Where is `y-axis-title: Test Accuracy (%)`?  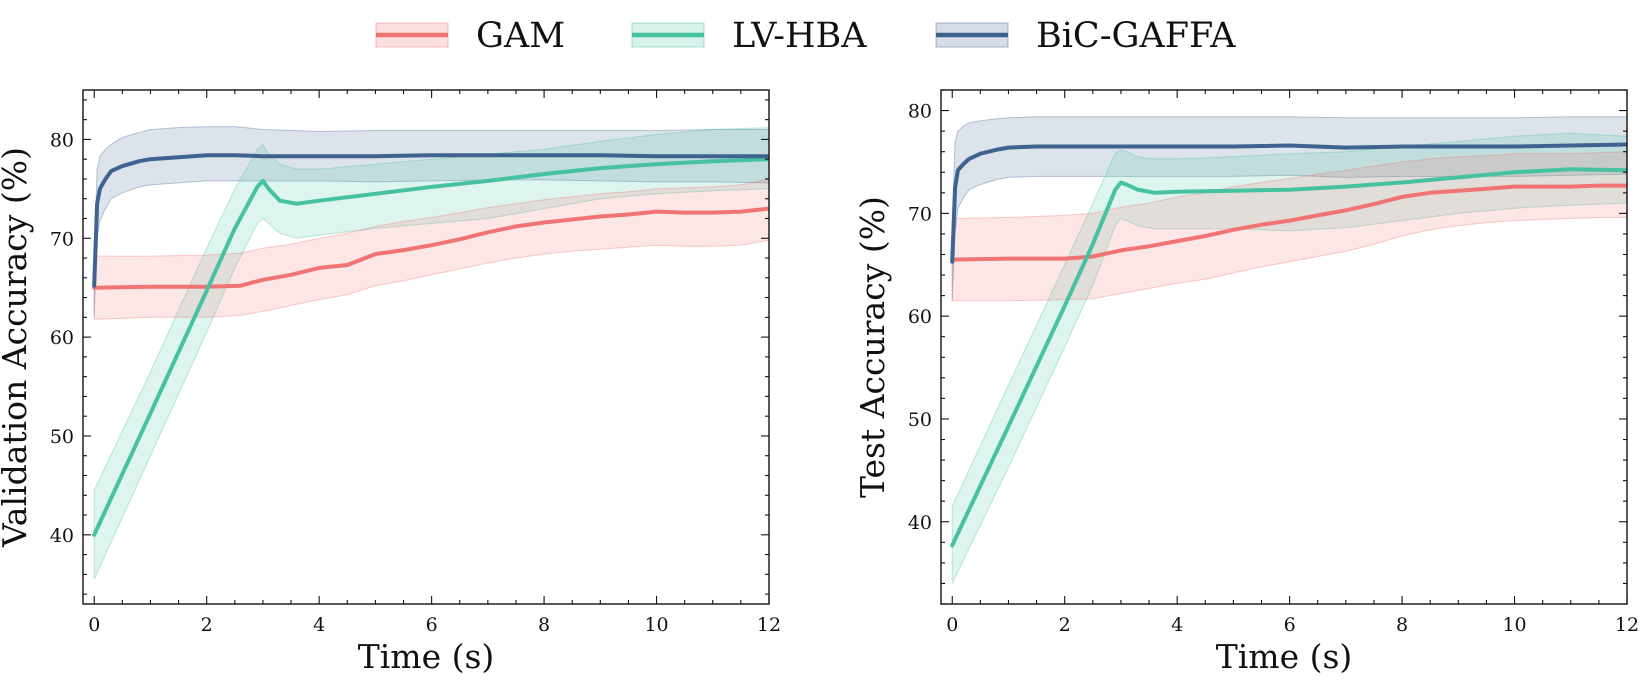
y-axis-title: Test Accuracy (%) is located at coordinates (872, 347).